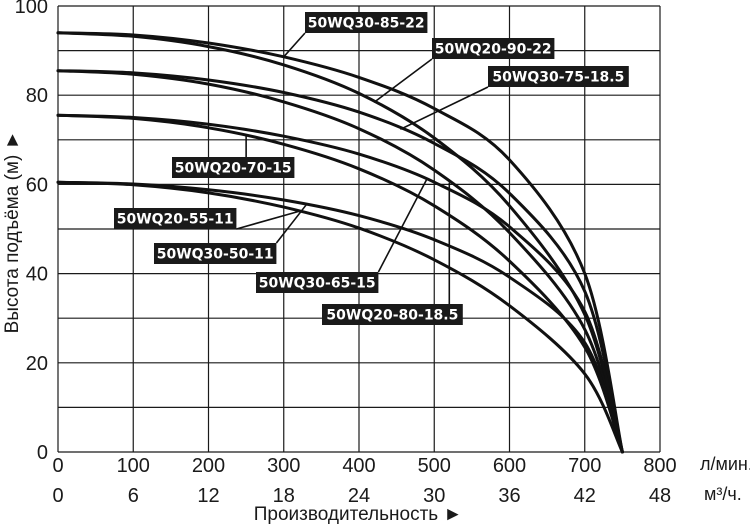 The height and width of the screenshot is (526, 750). I want to click on series-label: 50WQ20-70-15, so click(233, 169).